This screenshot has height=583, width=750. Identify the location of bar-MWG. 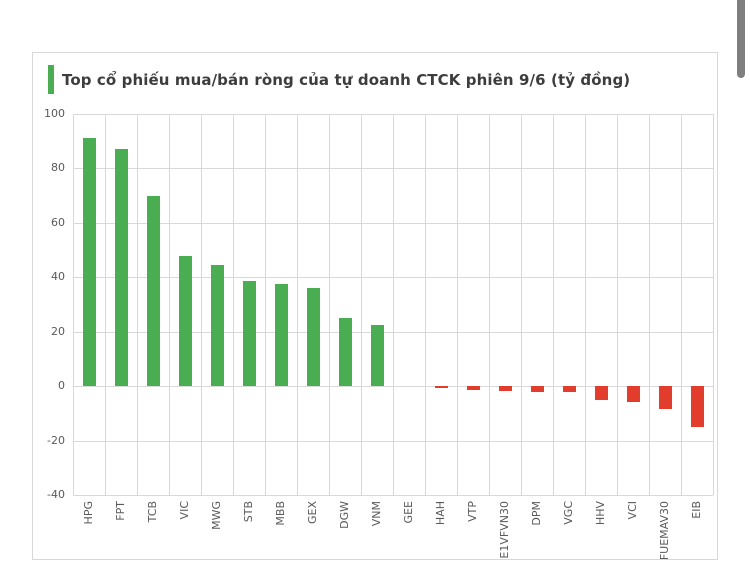
(217, 326).